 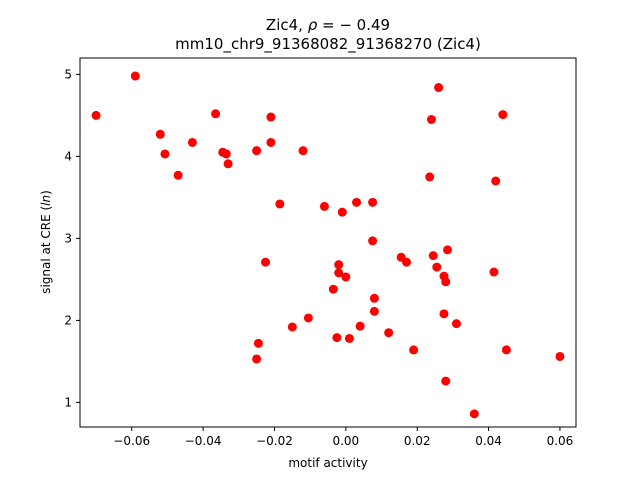 I want to click on x-tick-label: 0.00, so click(x=345, y=441).